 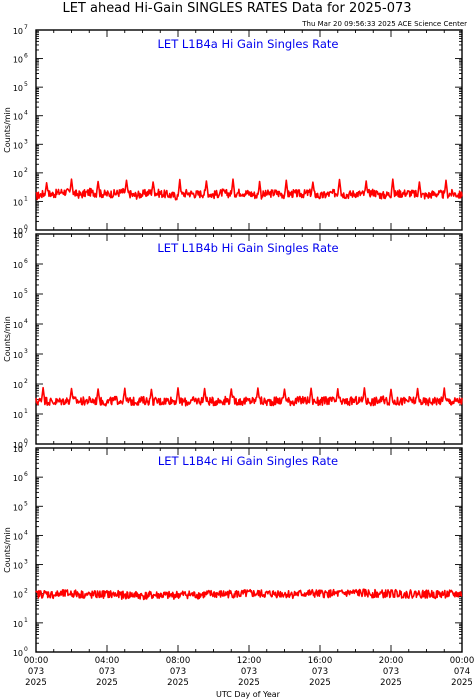 What do you see at coordinates (320, 661) in the screenshot?
I see `x-tick-label-time: 16:00` at bounding box center [320, 661].